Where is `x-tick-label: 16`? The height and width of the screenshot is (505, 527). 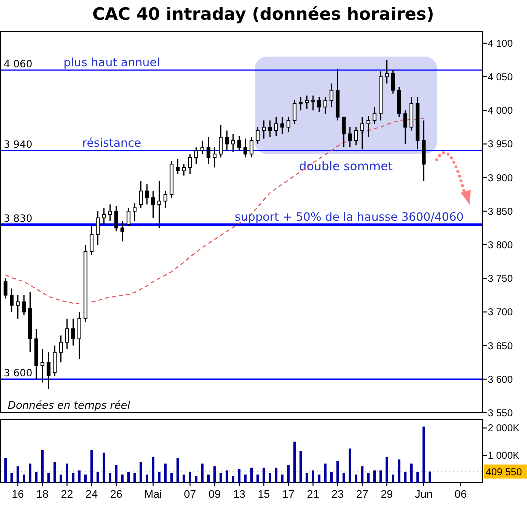
x-tick-label: 16 is located at coordinates (18, 495).